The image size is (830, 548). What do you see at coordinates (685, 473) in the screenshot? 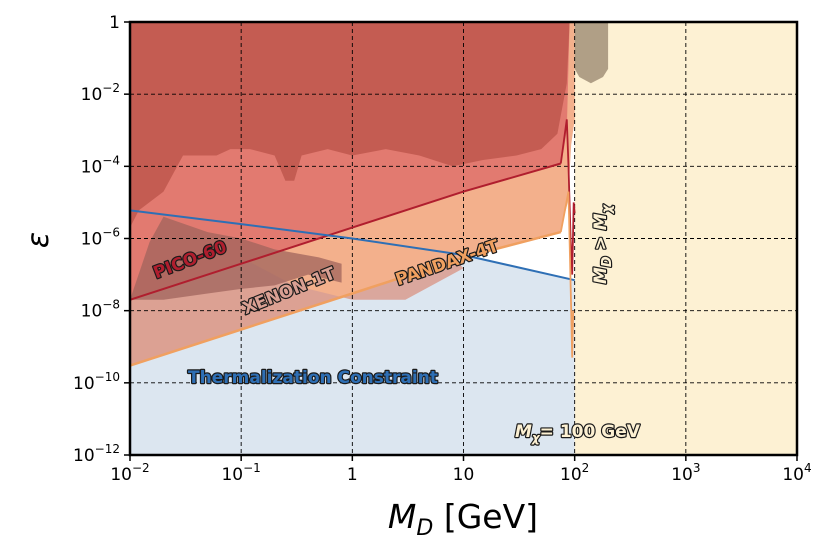
I see `x-tick-label: 10³` at bounding box center [685, 473].